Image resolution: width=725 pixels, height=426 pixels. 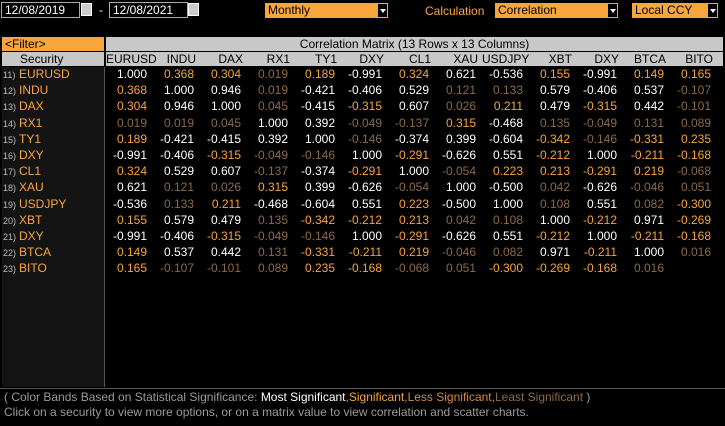 What do you see at coordinates (223, 236) in the screenshot?
I see `matrix-value: -0.315` at bounding box center [223, 236].